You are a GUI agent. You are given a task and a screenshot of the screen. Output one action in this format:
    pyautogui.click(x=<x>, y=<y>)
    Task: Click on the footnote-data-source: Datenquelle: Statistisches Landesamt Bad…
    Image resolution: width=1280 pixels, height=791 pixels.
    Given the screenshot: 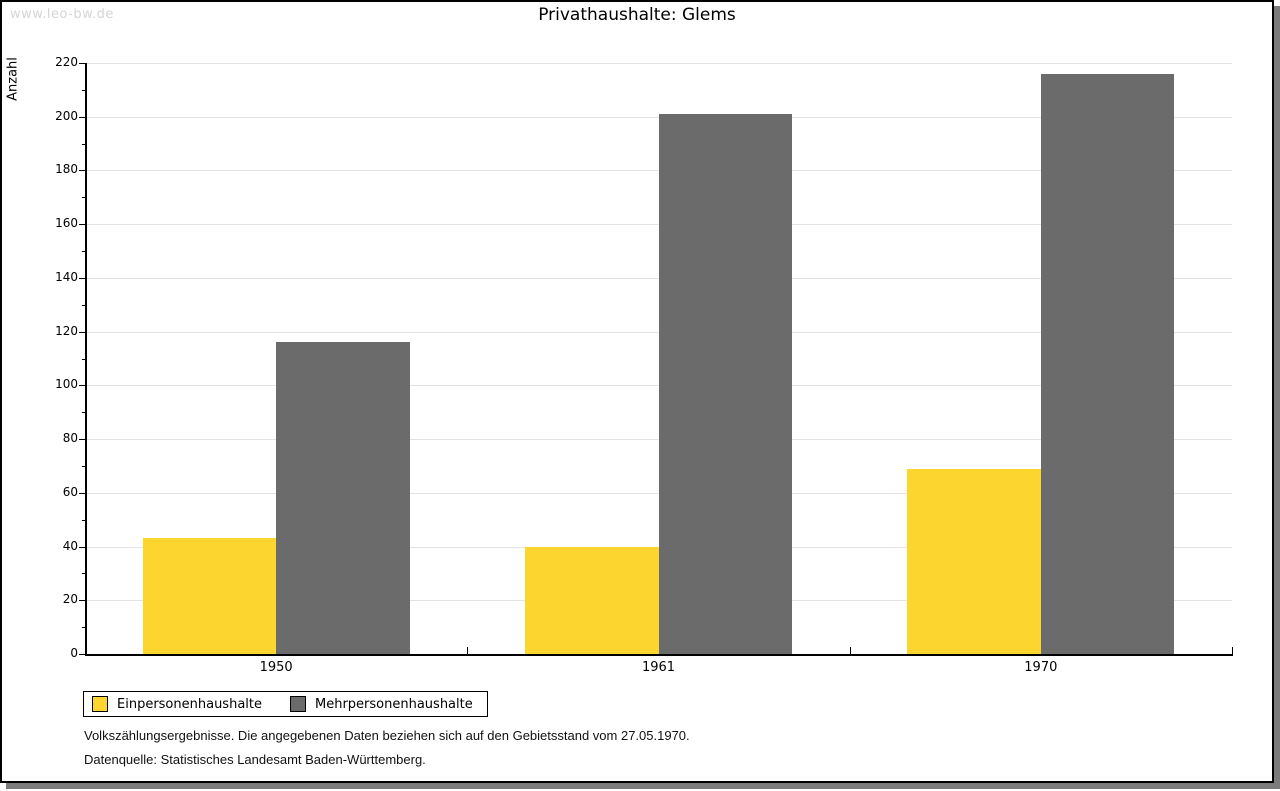 What is the action you would take?
    pyautogui.click(x=255, y=759)
    